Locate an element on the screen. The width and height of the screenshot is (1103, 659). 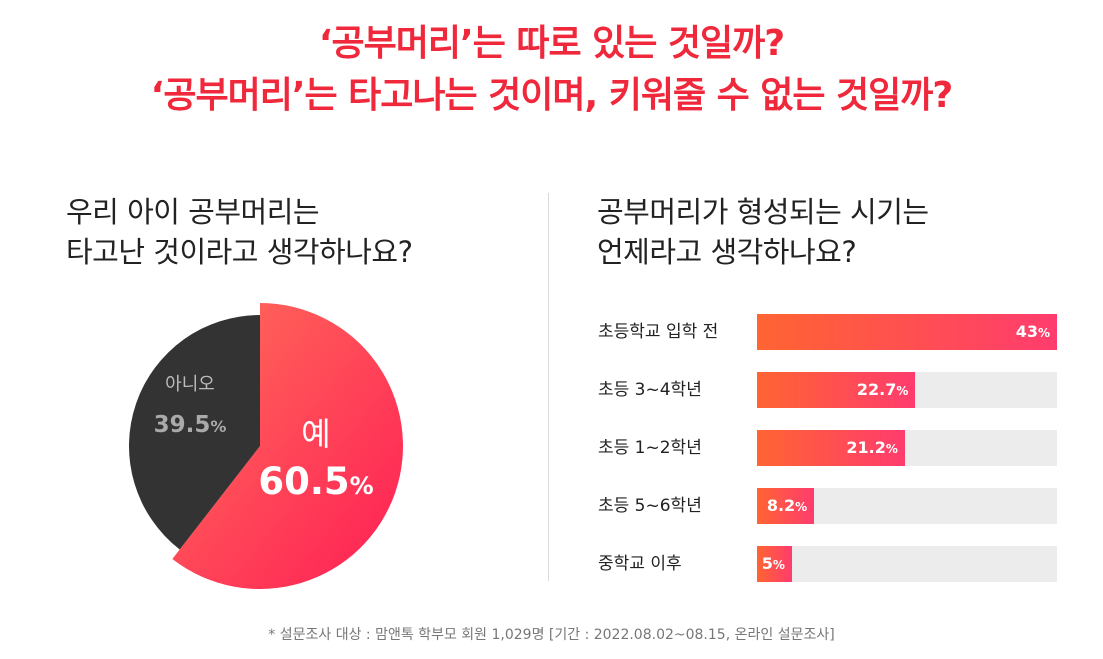
bar-value-label: 5% is located at coordinates (773, 564).